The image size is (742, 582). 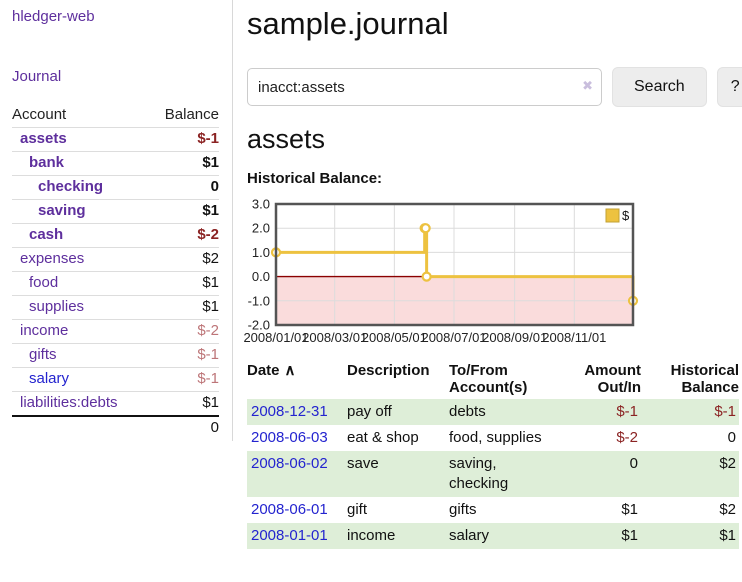 I want to click on accounts-total-row: 0, so click(x=115, y=427).